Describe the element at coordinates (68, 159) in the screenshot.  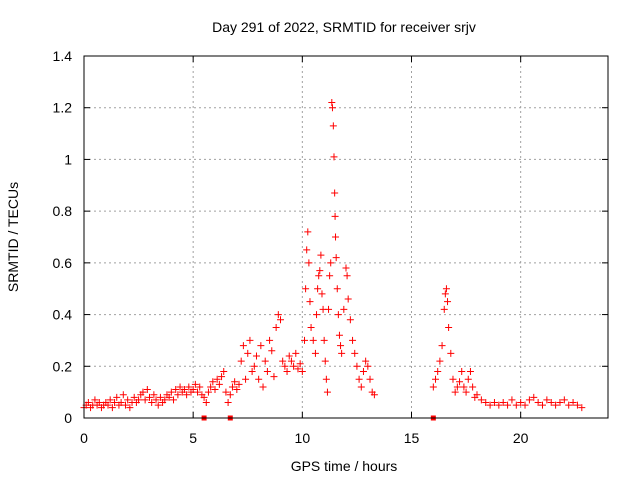
I see `y-tick-label: 1` at that location.